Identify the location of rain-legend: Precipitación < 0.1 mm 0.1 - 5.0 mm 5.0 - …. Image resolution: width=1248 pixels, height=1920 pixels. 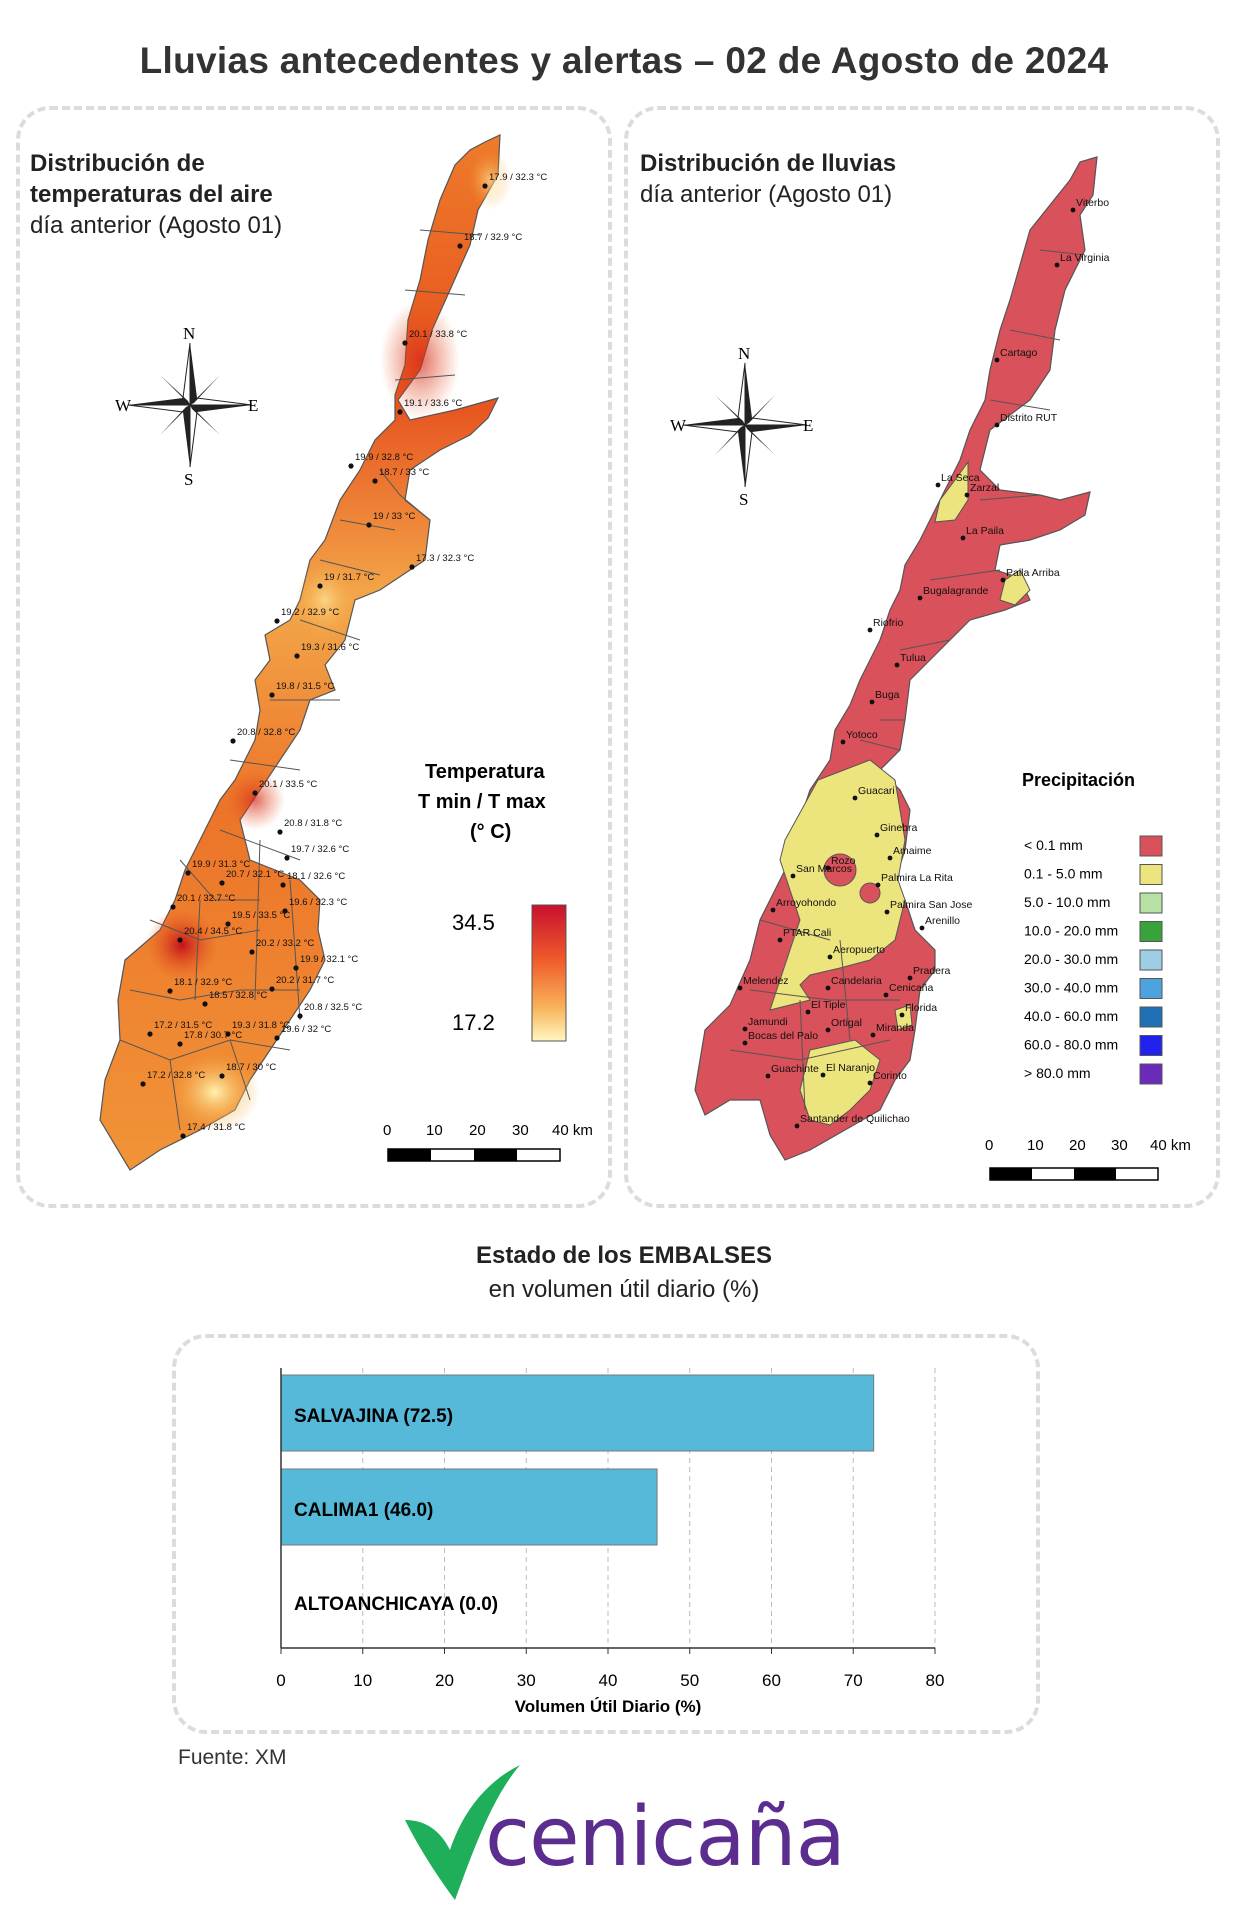
(1092, 927).